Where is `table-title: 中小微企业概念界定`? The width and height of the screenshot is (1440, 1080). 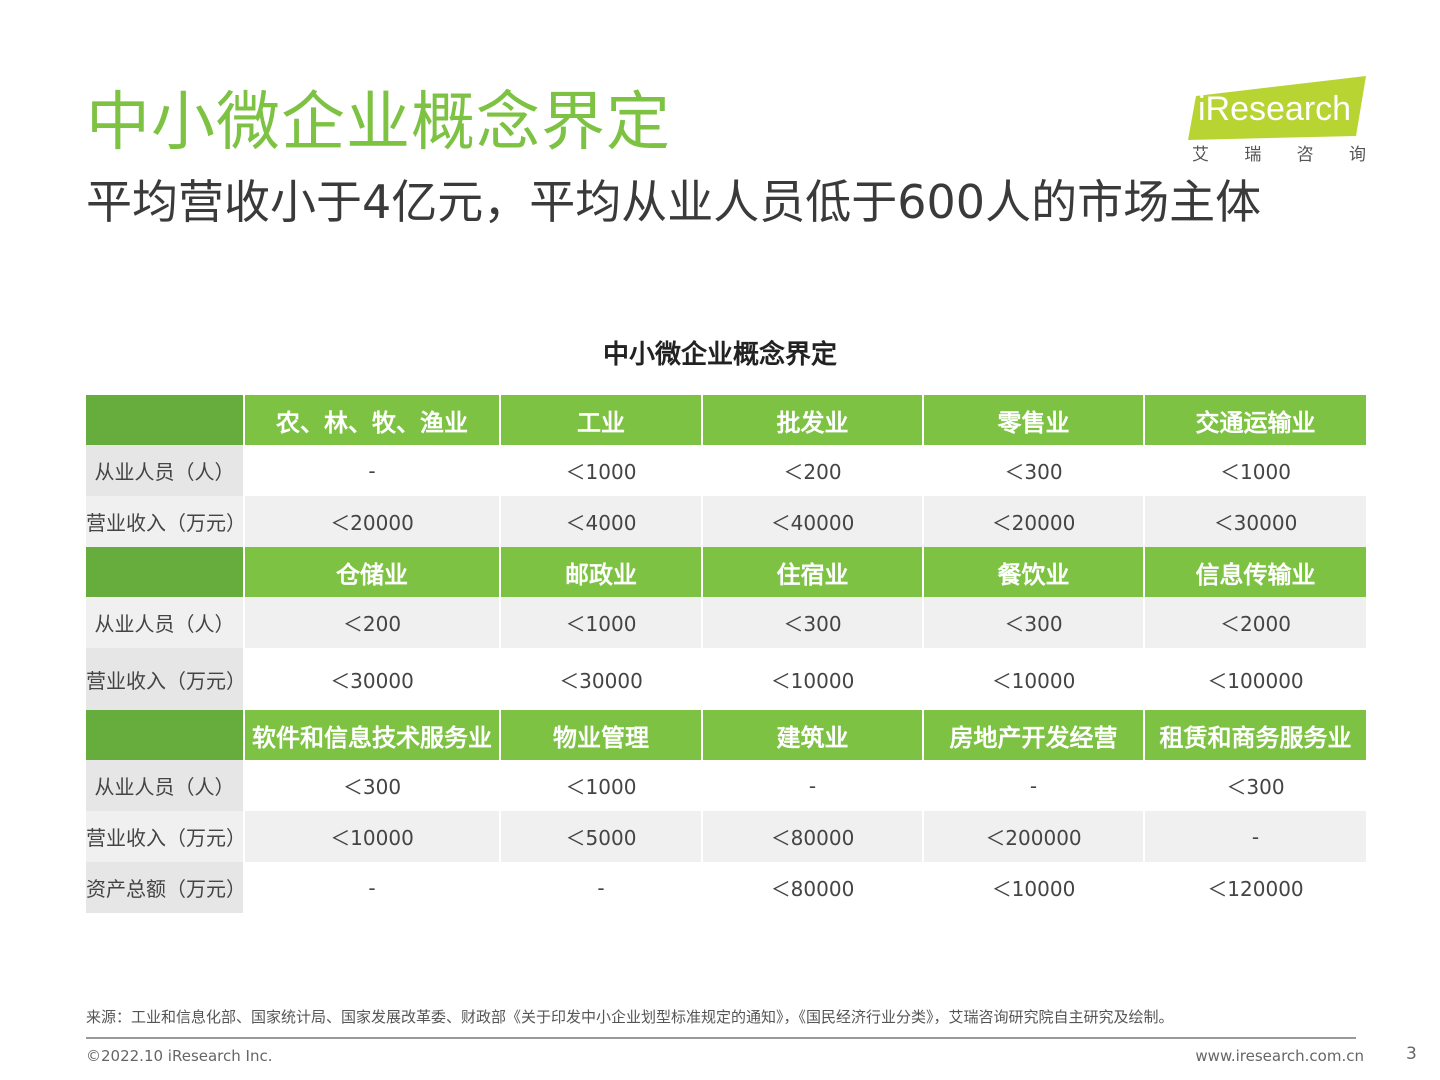
table-title: 中小微企业概念界定 is located at coordinates (719, 355).